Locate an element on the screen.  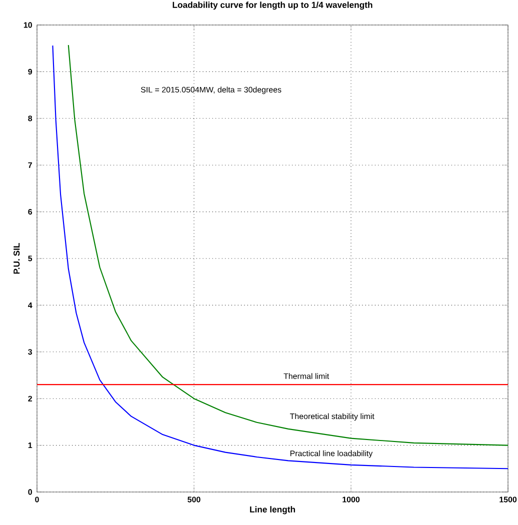
x-axis-title: Line length is located at coordinates (272, 510).